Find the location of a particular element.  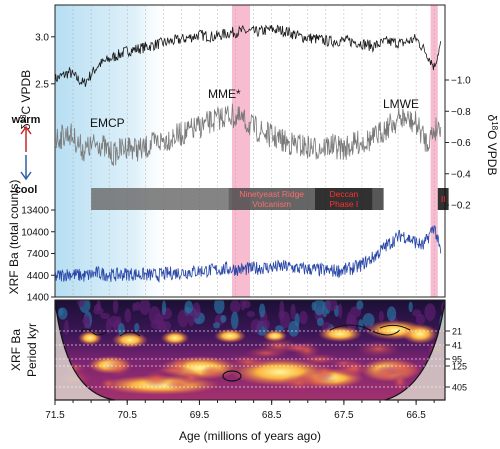

ba-line is located at coordinates (248, 253).